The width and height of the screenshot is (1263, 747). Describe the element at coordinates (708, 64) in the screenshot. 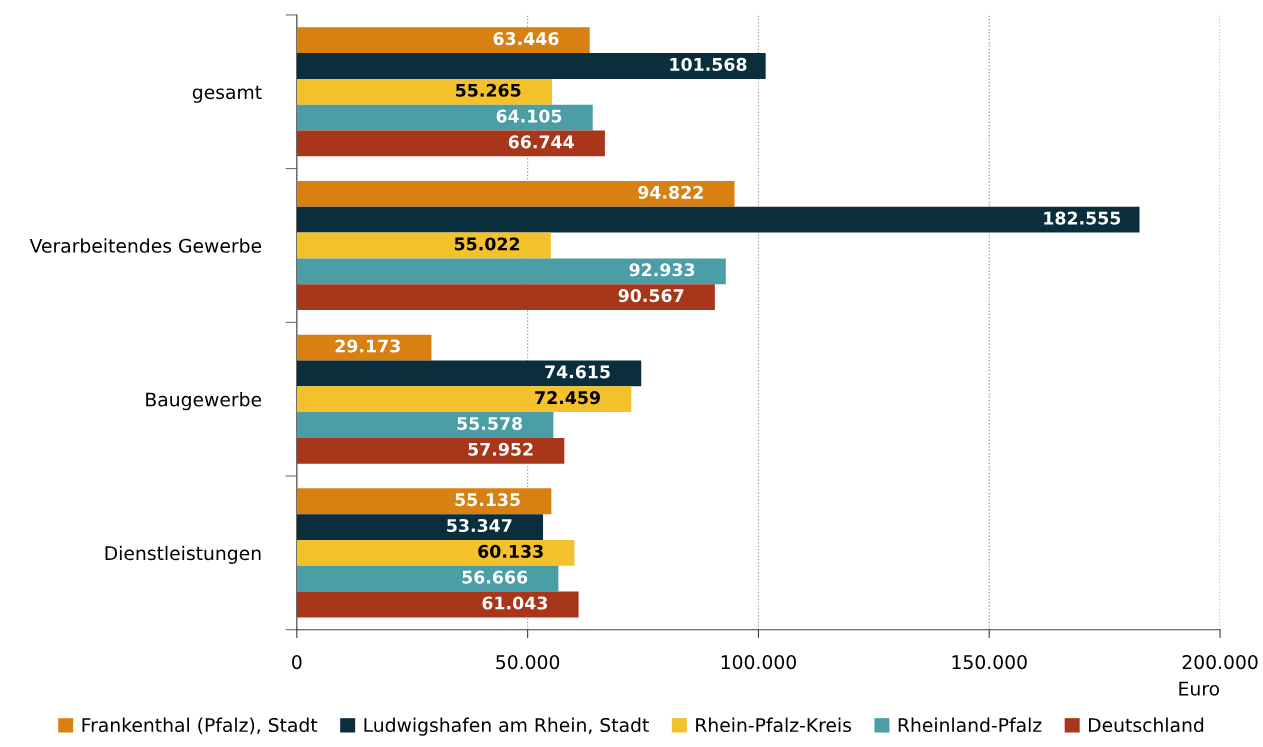

I see `data-label: 101.568` at that location.